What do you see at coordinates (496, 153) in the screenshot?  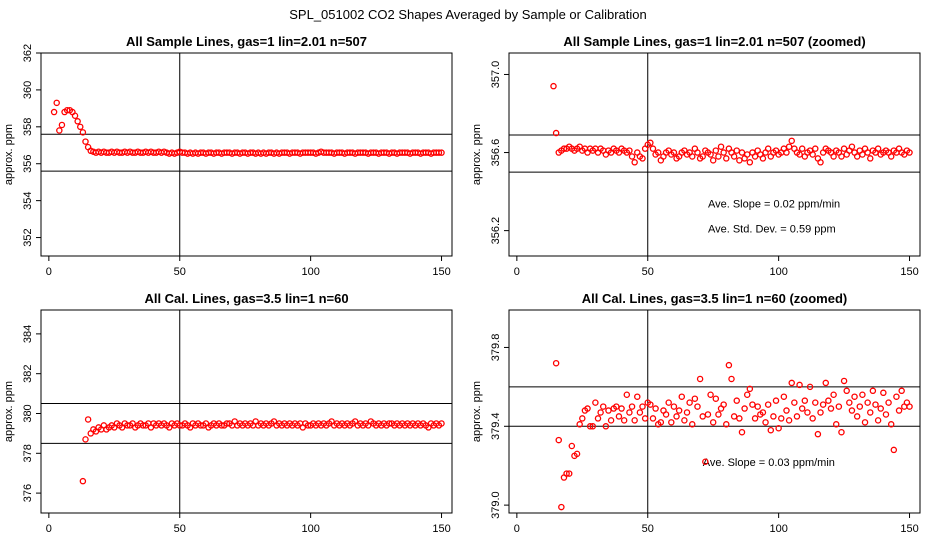 I see `chart2-ytick-label-1: 356.6` at bounding box center [496, 153].